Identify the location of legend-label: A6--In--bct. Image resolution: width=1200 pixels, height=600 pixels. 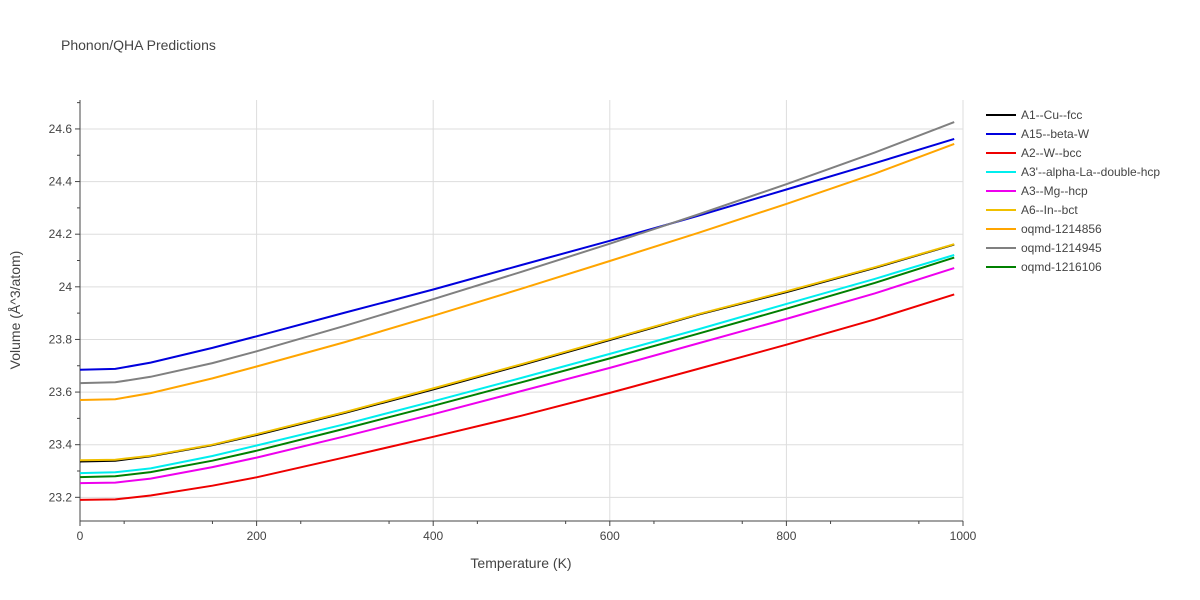
(1049, 210).